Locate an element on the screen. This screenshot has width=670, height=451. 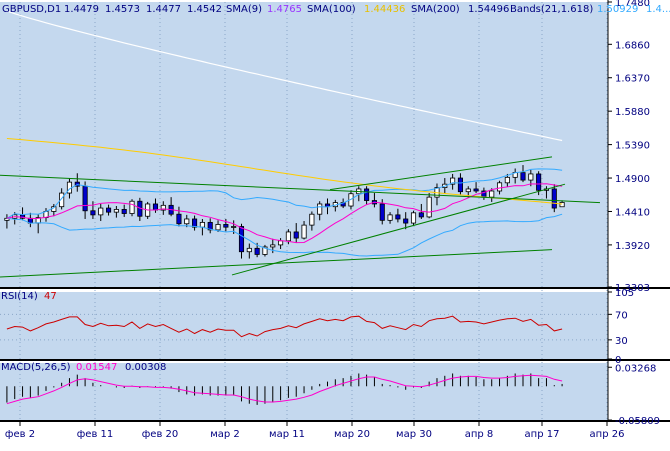
sma100-line is located at coordinates (284, 171).